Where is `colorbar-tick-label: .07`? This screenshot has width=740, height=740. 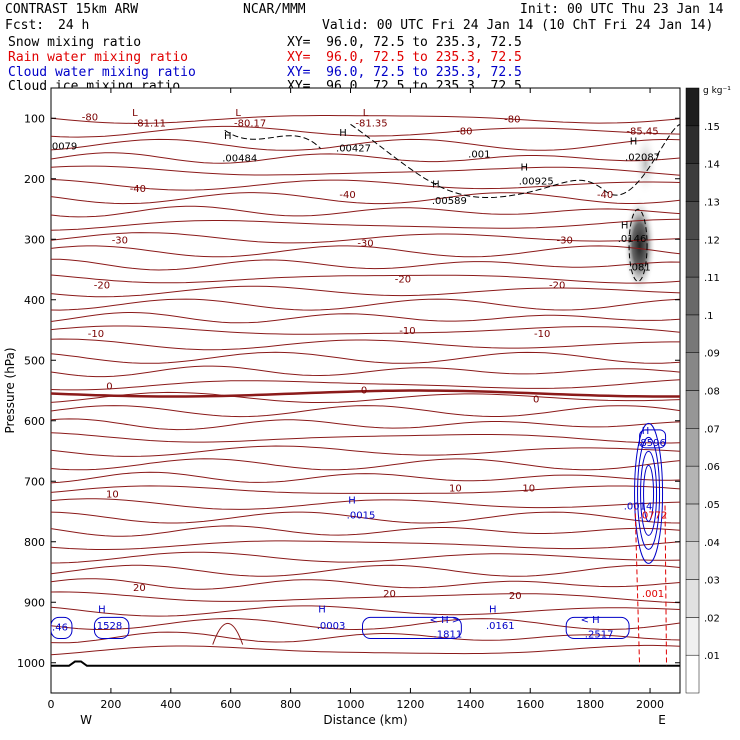 colorbar-tick-label: .07 is located at coordinates (712, 429).